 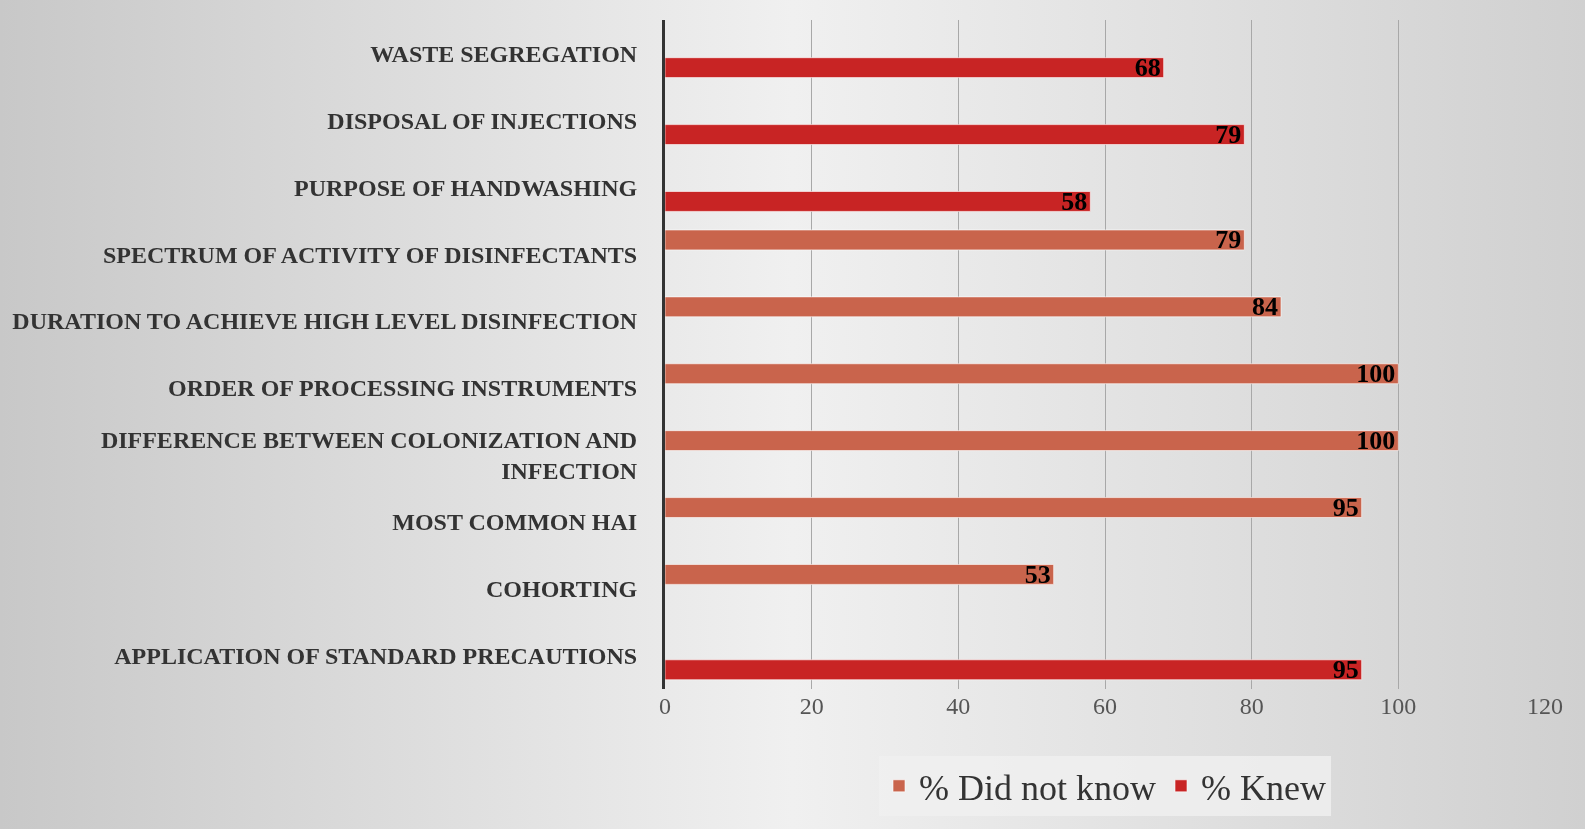 What do you see at coordinates (665, 706) in the screenshot?
I see `x-tick-label: 0` at bounding box center [665, 706].